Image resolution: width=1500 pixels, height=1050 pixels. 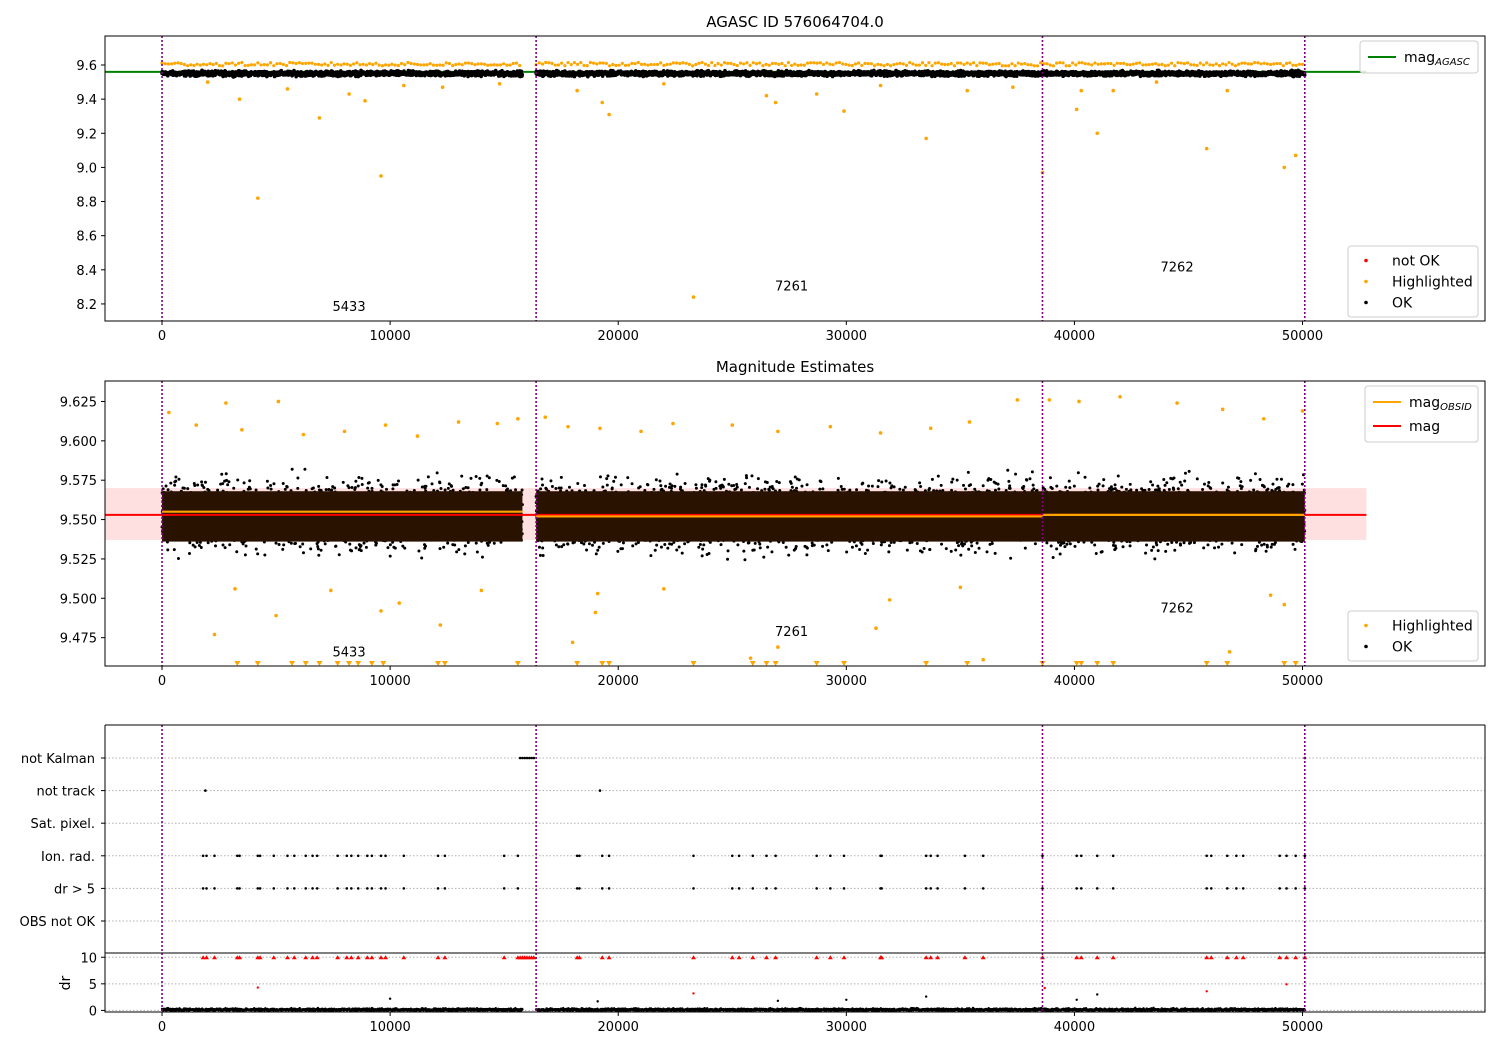 I want to click on panel1-xtick-label: 10000, so click(x=389, y=336).